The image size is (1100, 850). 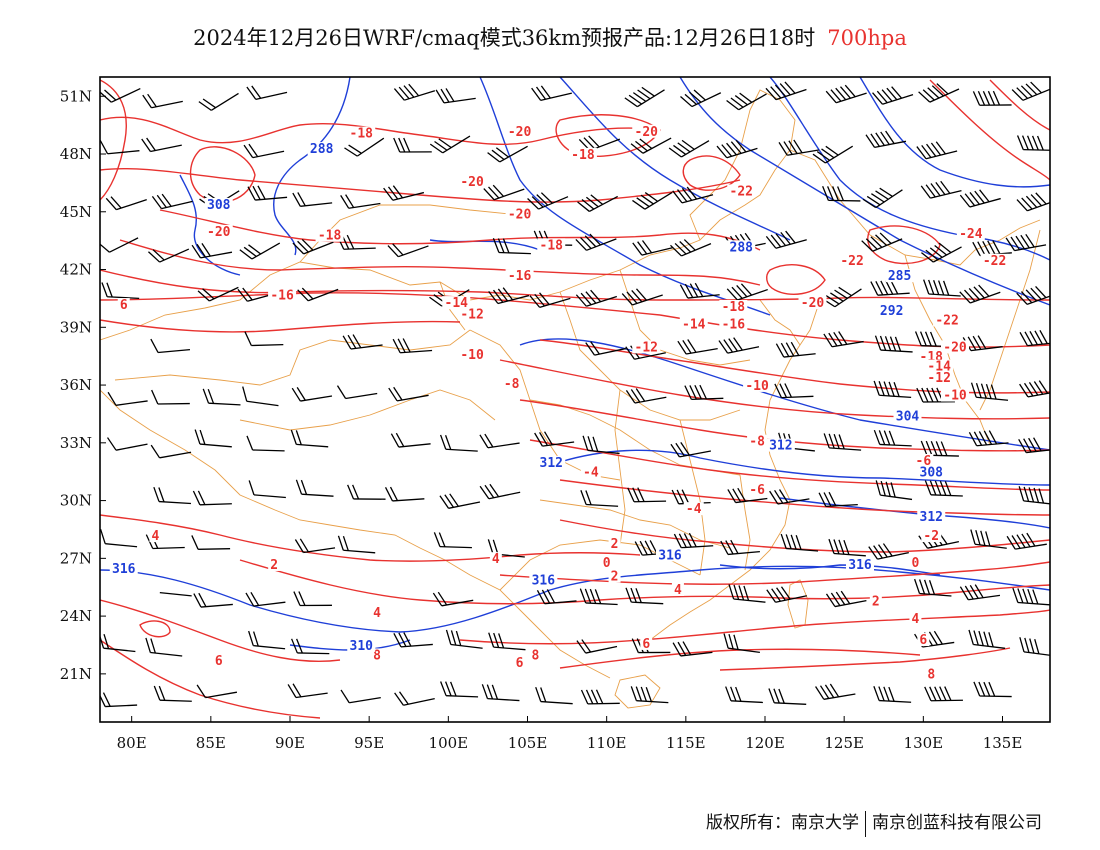 I want to click on height-label: 308, so click(x=932, y=473).